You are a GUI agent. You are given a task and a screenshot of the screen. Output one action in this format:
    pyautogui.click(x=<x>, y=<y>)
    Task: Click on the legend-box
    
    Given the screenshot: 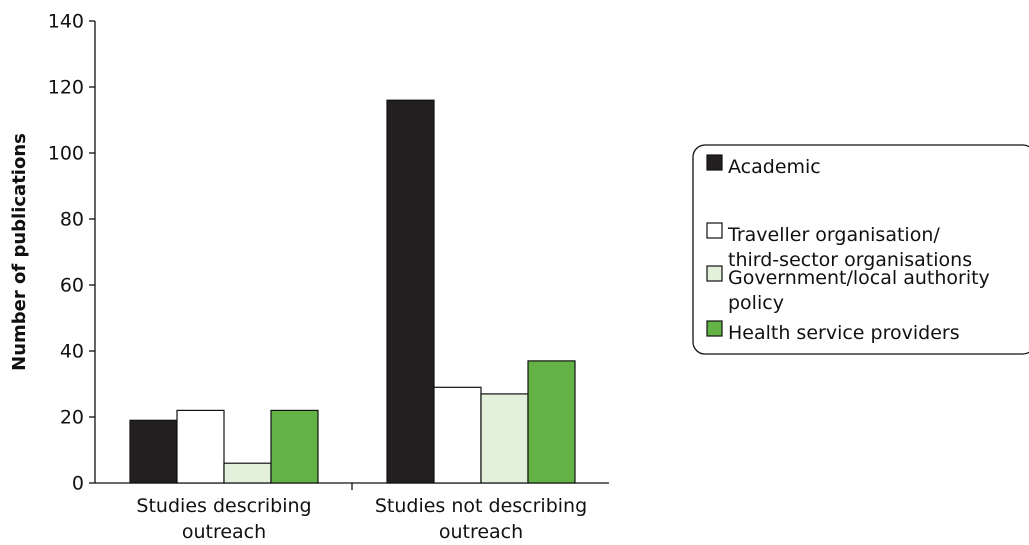 What is the action you would take?
    pyautogui.click(x=860, y=249)
    